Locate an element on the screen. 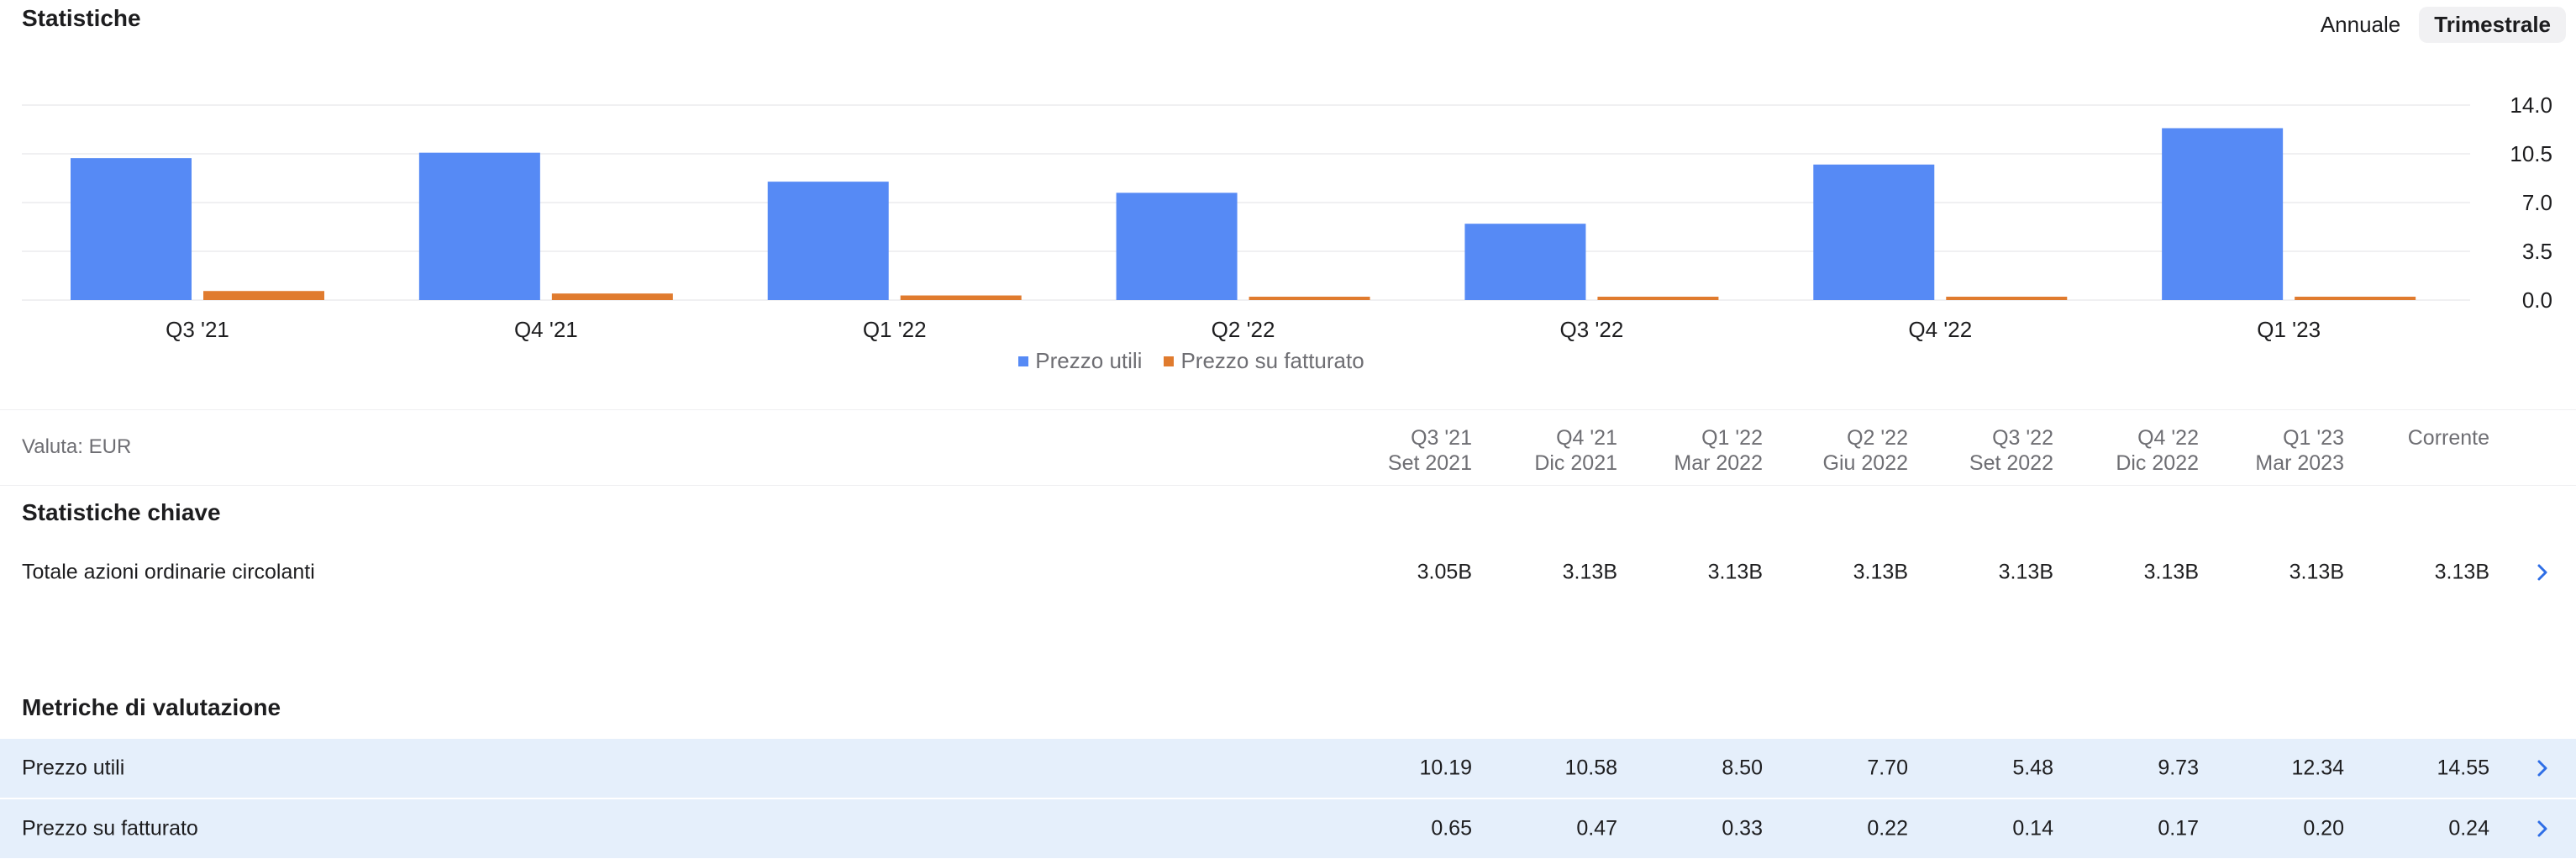 The width and height of the screenshot is (2576, 859). legend-item-prezzo-utili: Prezzo utili is located at coordinates (1080, 361).